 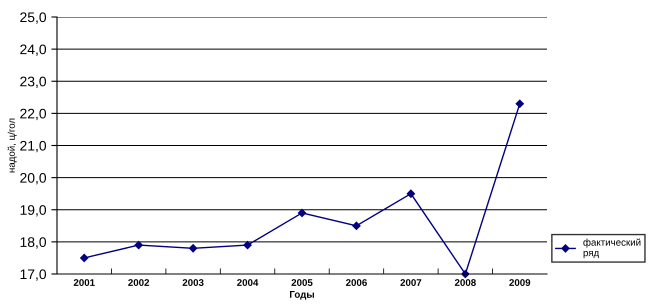 What do you see at coordinates (33, 243) in the screenshot?
I see `y-tick-label: 18,0` at bounding box center [33, 243].